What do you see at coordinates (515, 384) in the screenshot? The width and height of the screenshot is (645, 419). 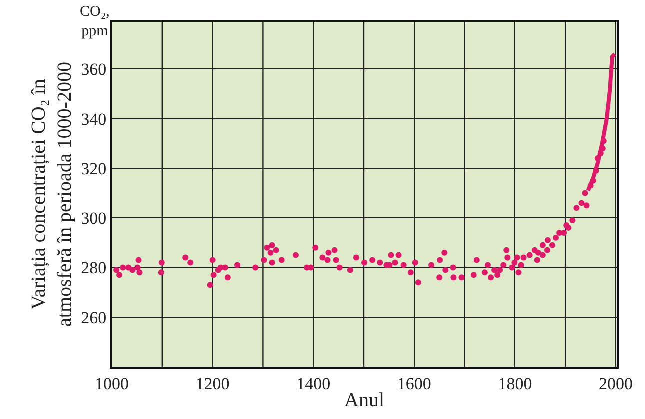 I see `x-tick-label: 1800` at bounding box center [515, 384].